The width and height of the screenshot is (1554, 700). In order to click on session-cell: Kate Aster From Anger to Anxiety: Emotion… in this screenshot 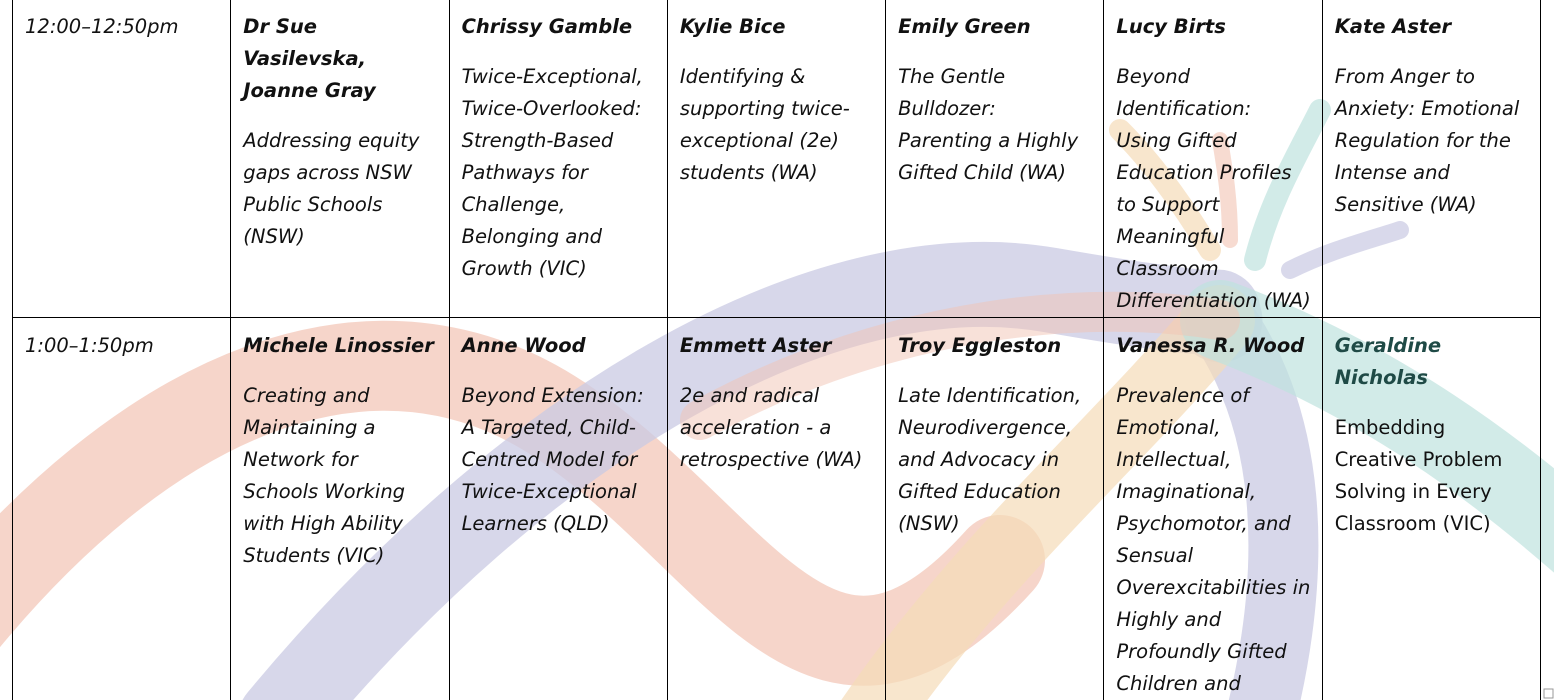, I will do `click(1431, 159)`.